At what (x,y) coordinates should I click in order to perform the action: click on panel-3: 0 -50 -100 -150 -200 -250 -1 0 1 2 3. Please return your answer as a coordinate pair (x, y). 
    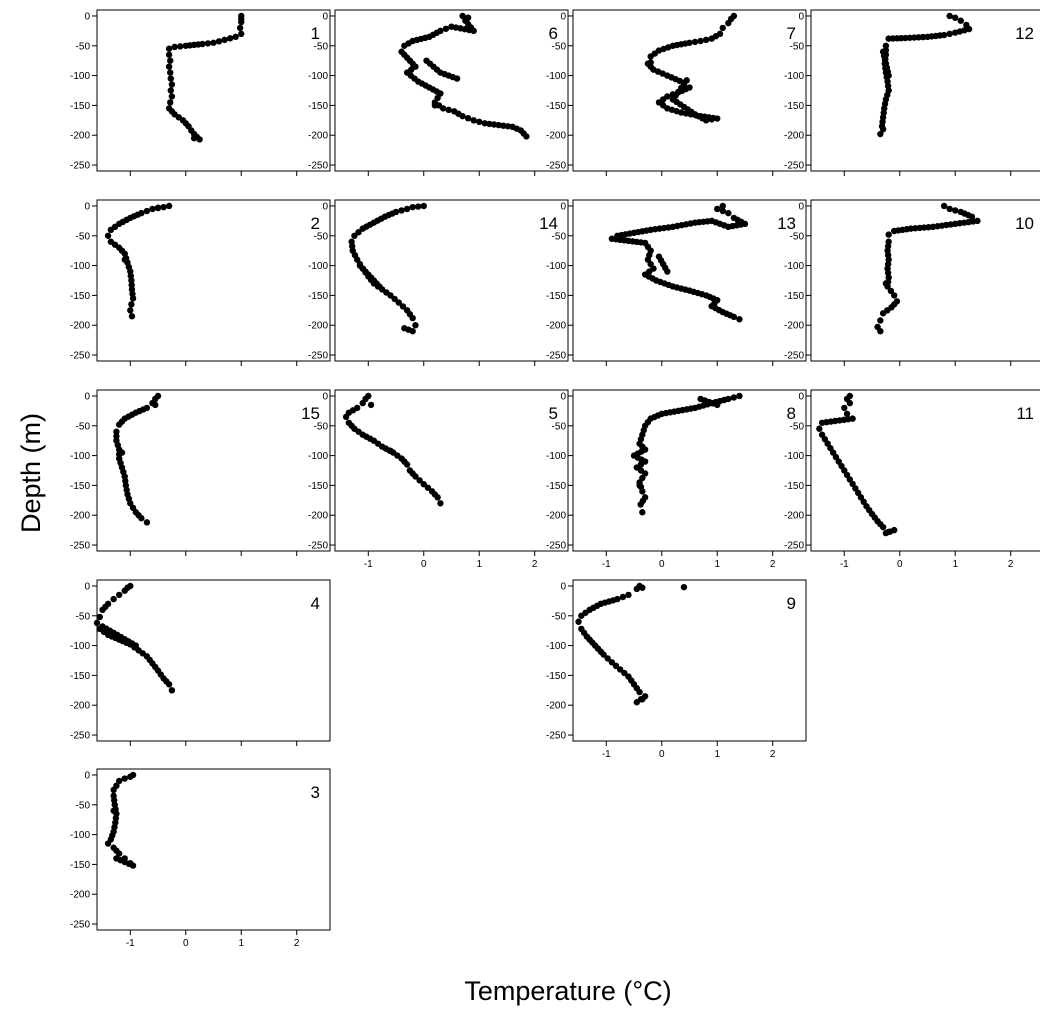
    Looking at the image, I should click on (200, 858).